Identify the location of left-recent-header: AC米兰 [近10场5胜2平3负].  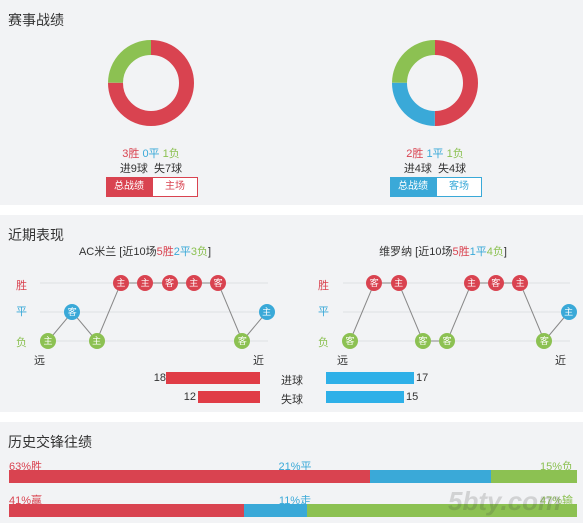
(145, 251).